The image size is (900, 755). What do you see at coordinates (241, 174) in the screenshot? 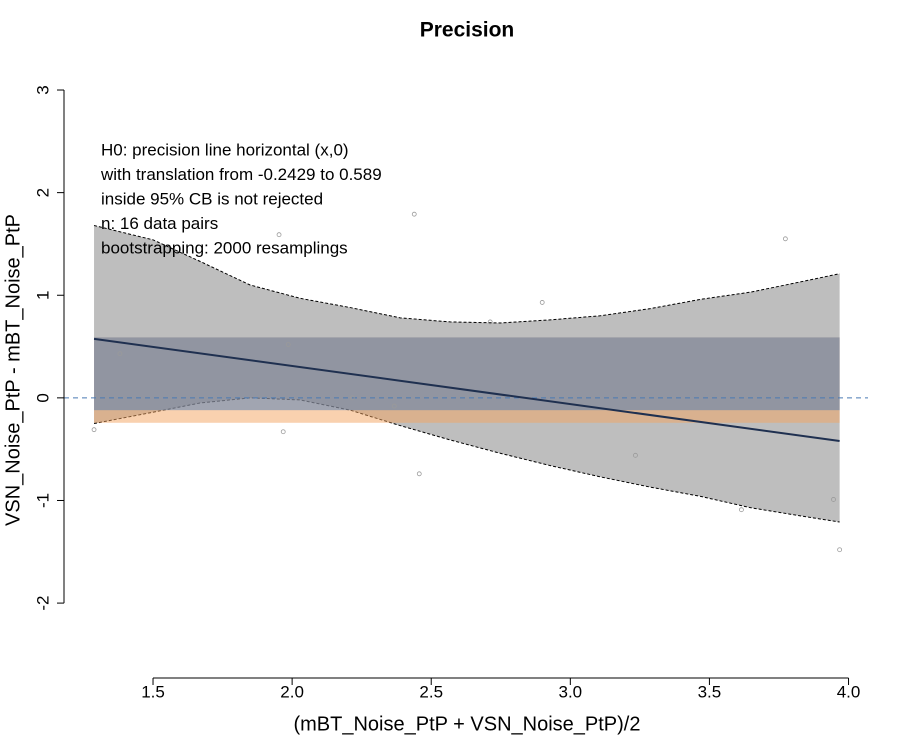
I see `annotation: with translation from -0.2429 to 0.589` at bounding box center [241, 174].